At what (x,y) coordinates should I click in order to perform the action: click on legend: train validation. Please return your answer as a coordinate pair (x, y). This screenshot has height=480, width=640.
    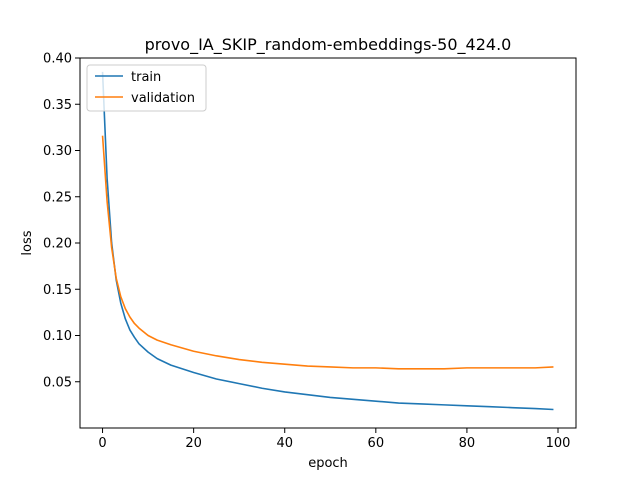
    Looking at the image, I should click on (146, 88).